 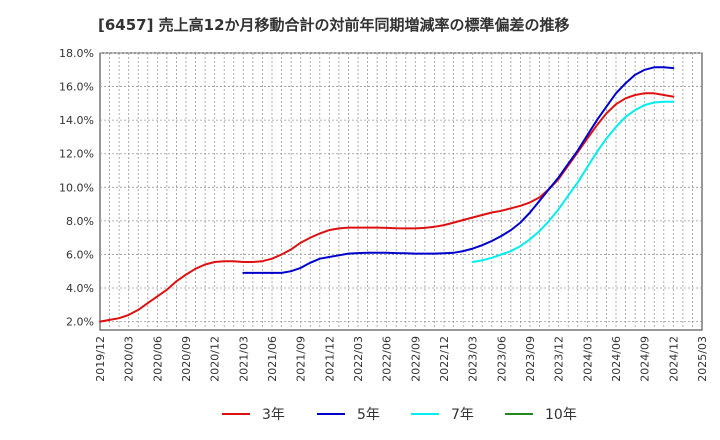 What do you see at coordinates (573, 181) in the screenshot?
I see `series-line` at bounding box center [573, 181].